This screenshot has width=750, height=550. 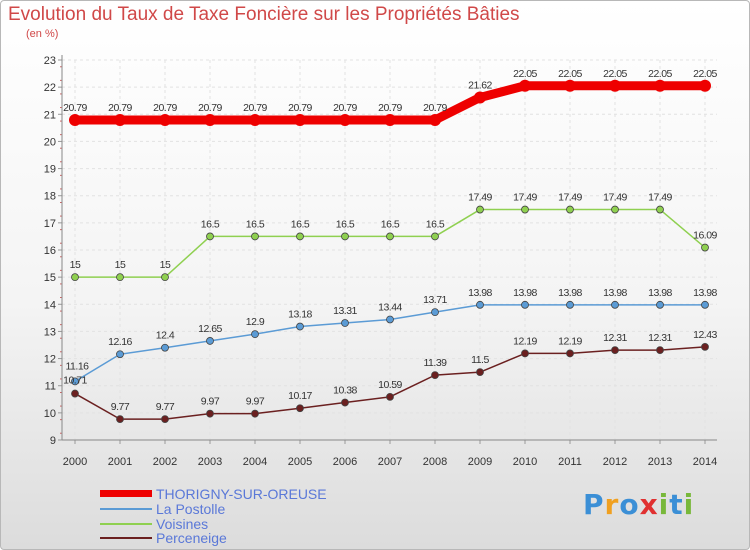 What do you see at coordinates (50, 278) in the screenshot?
I see `y-tick-label: 15` at bounding box center [50, 278].